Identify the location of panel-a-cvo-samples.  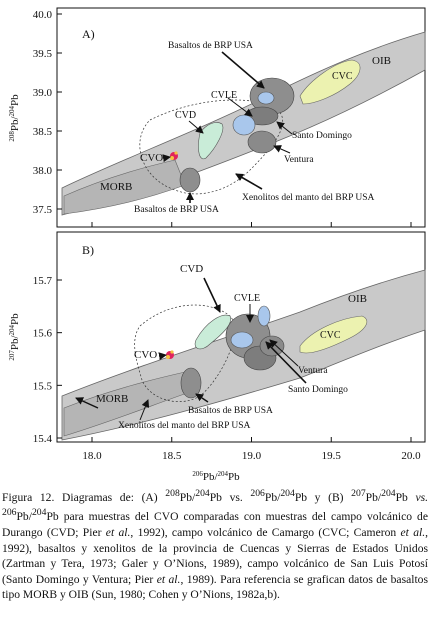
(174, 155).